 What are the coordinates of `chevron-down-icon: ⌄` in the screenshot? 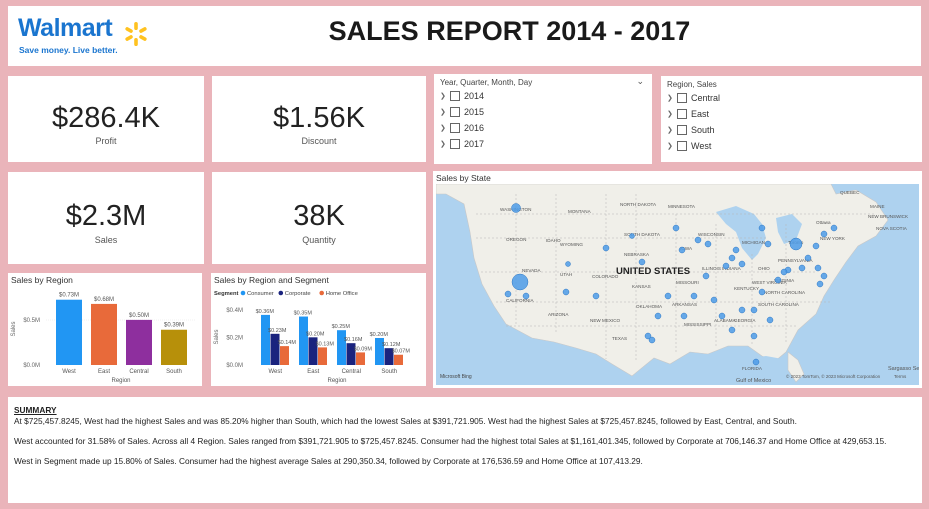 It's located at (640, 81).